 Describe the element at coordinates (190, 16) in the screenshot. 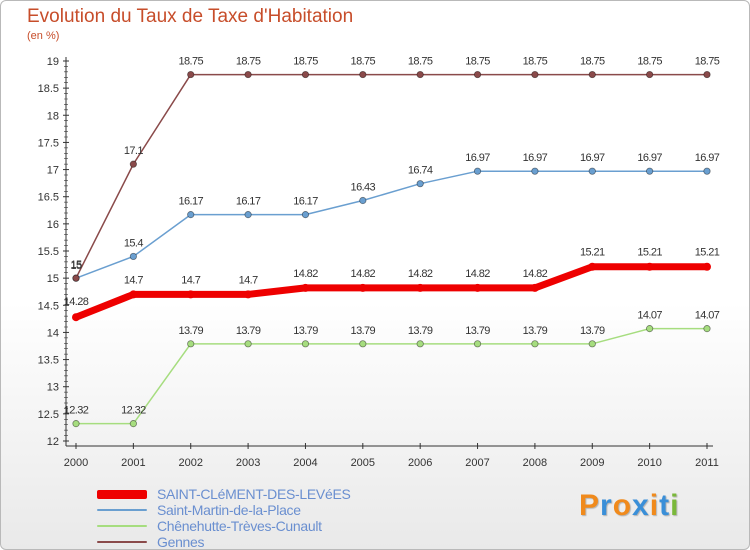

I see `chart-title: Evolution du Taux de Taxe d'Habitation` at that location.